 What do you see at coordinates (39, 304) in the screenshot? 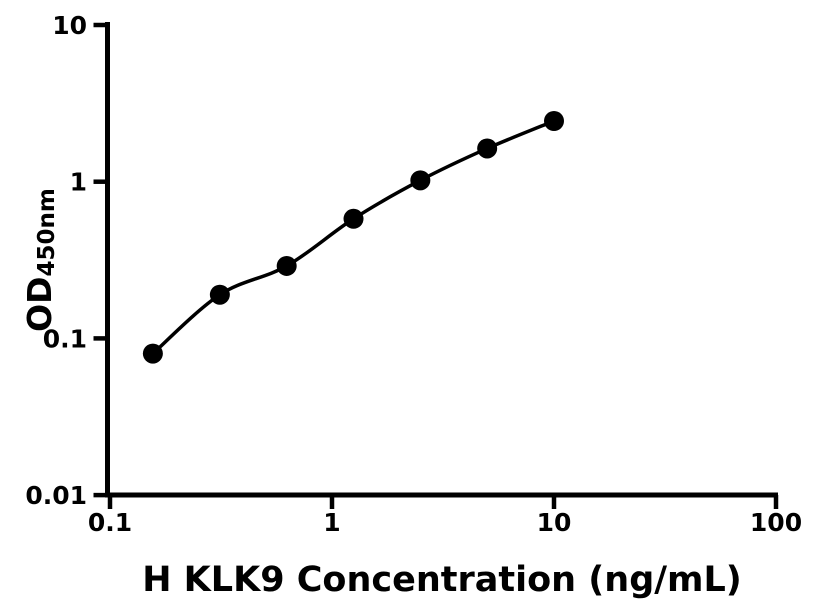
I see `y-axis-title-main: OD` at bounding box center [39, 304].